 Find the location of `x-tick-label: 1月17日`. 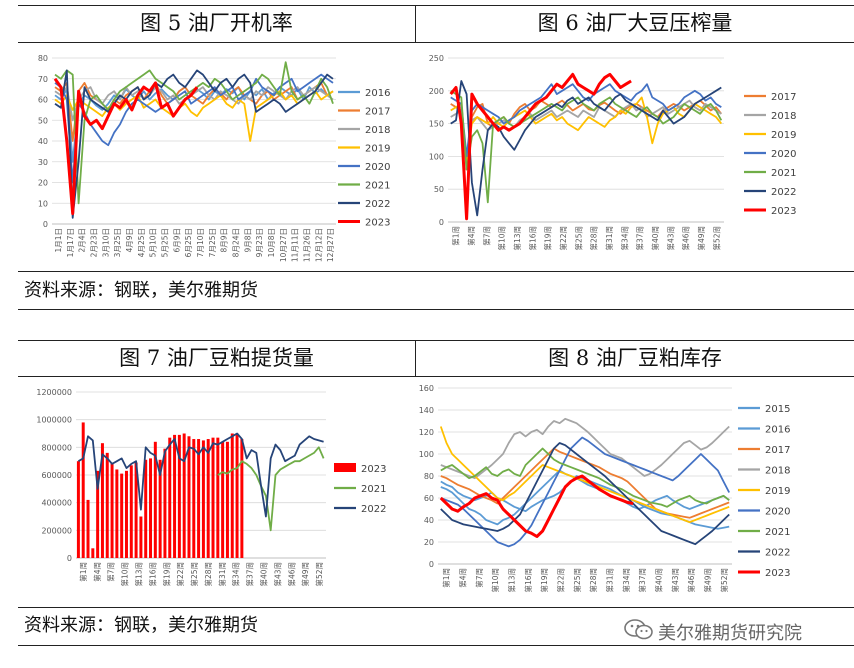

x-tick-label: 1月17日 is located at coordinates (70, 242).